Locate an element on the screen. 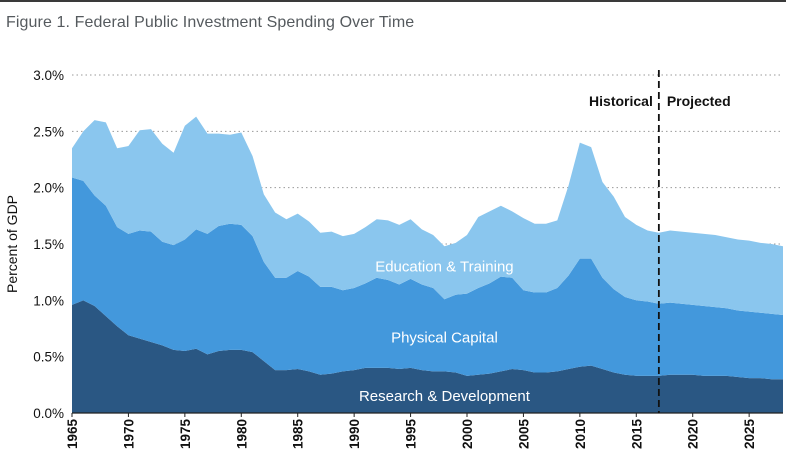 The height and width of the screenshot is (474, 786). x-tick-label: 1990 is located at coordinates (354, 434).